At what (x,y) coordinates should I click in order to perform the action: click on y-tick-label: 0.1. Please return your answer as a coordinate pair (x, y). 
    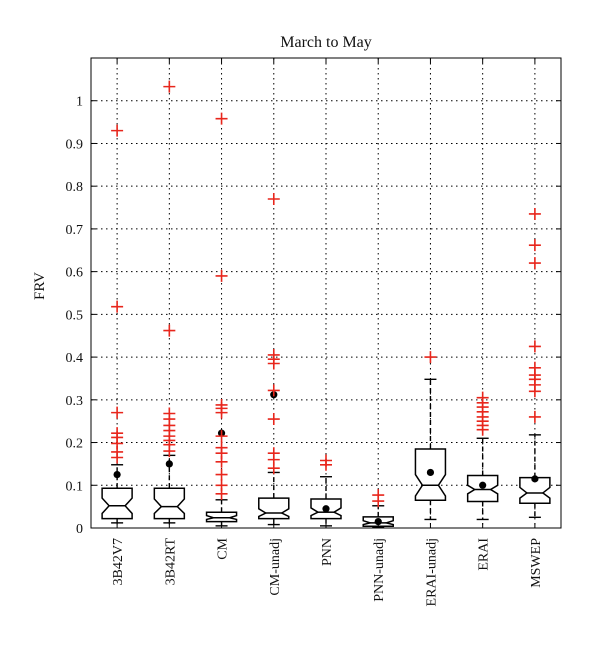
    Looking at the image, I should click on (75, 486).